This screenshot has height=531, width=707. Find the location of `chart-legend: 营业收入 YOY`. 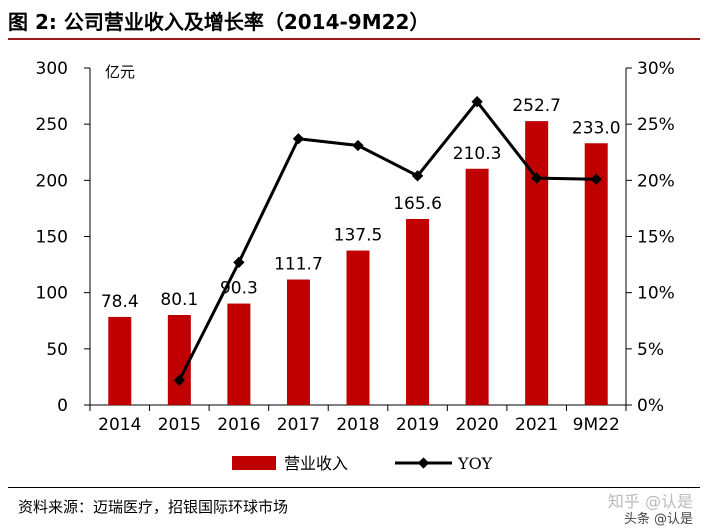

chart-legend: 营业收入 YOY is located at coordinates (362, 463).